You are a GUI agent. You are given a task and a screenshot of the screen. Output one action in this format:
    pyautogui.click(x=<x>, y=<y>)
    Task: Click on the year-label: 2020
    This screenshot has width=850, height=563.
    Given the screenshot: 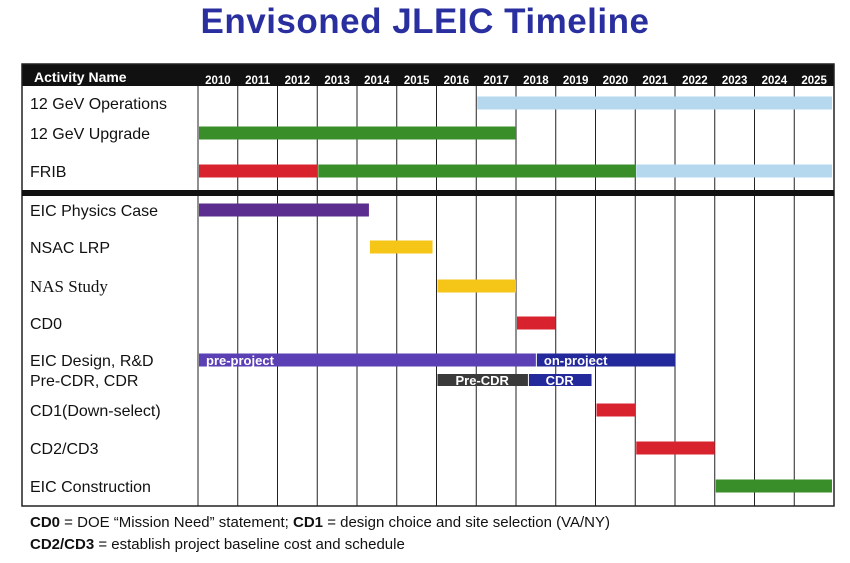 What is the action you would take?
    pyautogui.click(x=616, y=81)
    